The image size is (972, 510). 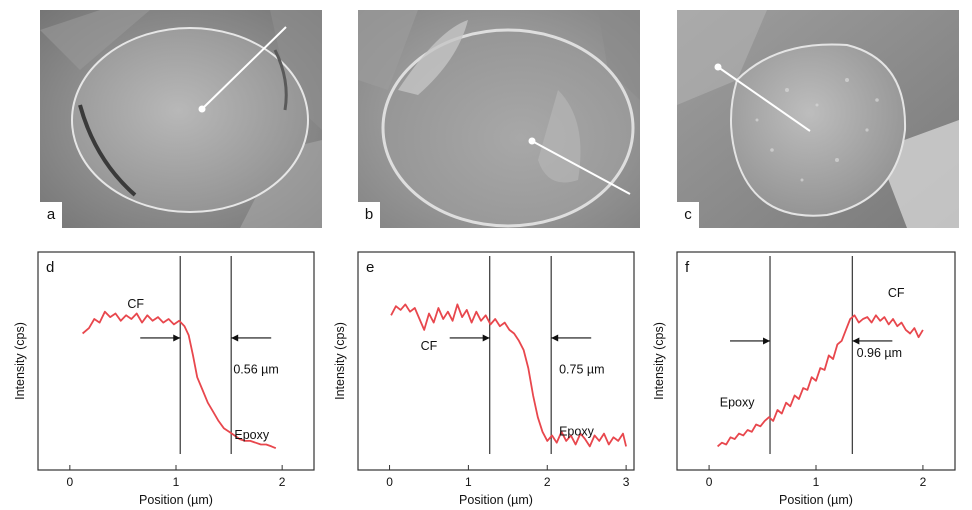 I want to click on sem-image-c: c, so click(x=818, y=119).